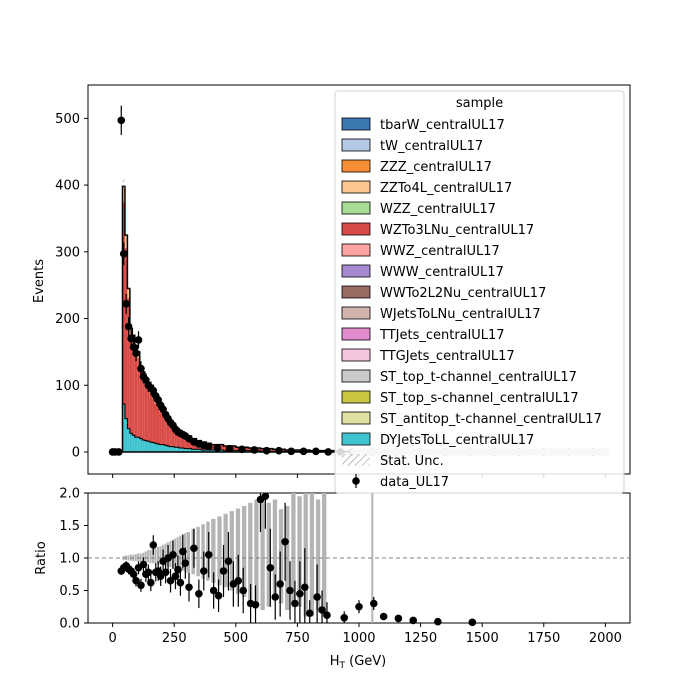 This screenshot has width=700, height=700. What do you see at coordinates (69, 559) in the screenshot?
I see `y-tick-label-ratio: 1.0` at bounding box center [69, 559].